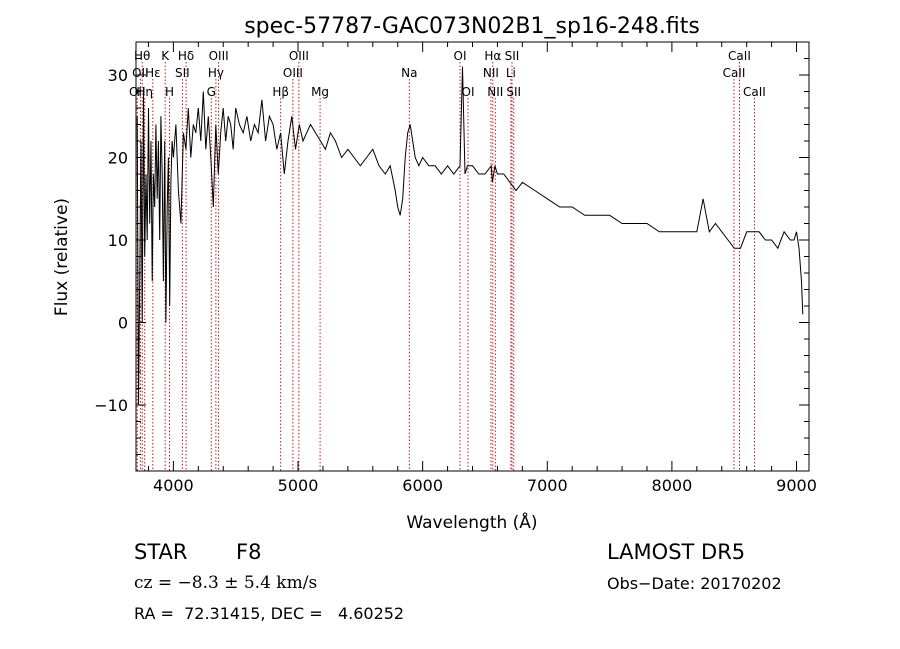  Describe the element at coordinates (144, 92) in the screenshot. I see `line-label-3: Hη` at that location.